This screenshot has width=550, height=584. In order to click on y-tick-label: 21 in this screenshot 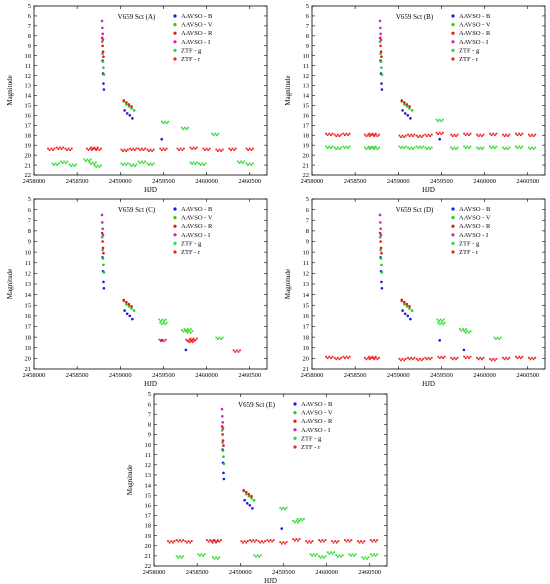, I will do `click(306, 369)`.